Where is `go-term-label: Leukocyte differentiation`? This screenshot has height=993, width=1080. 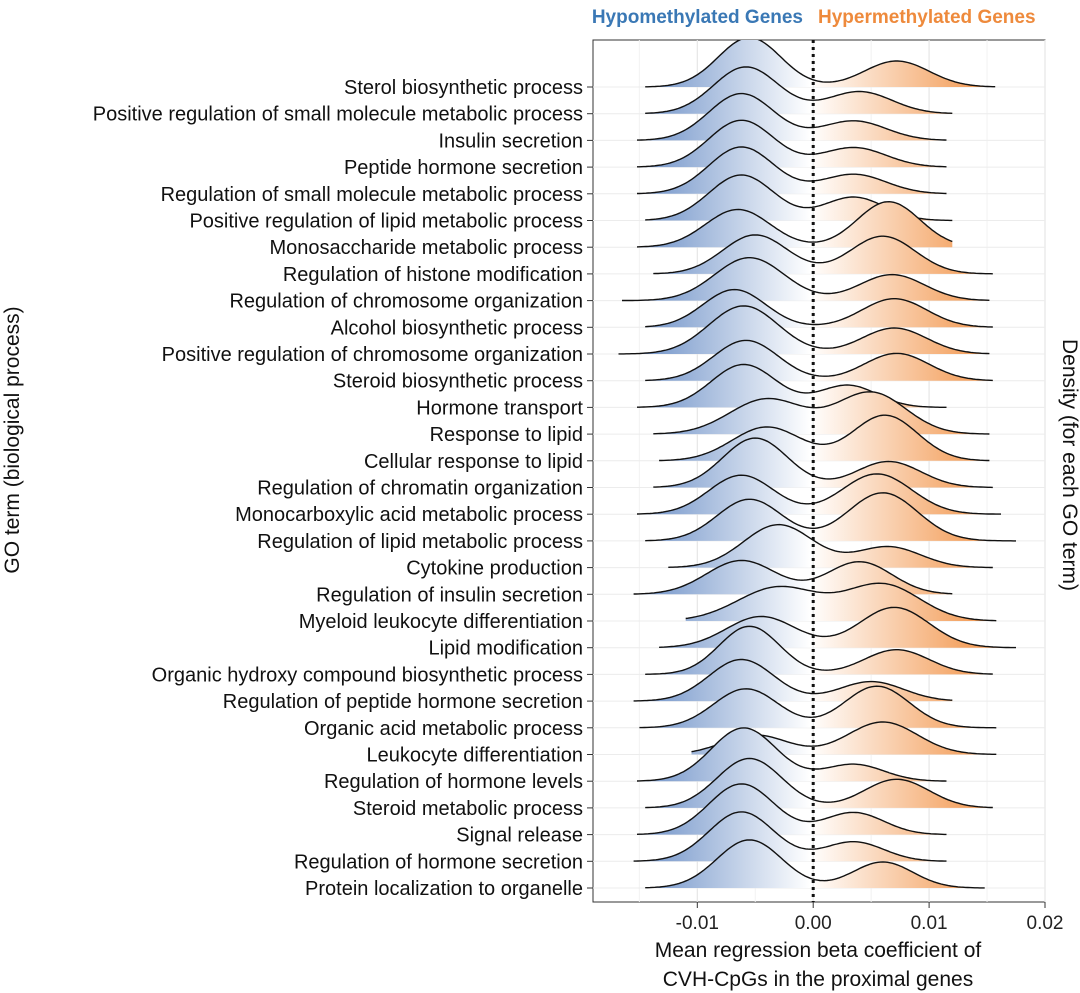
go-term-label: Leukocyte differentiation is located at coordinates (475, 756).